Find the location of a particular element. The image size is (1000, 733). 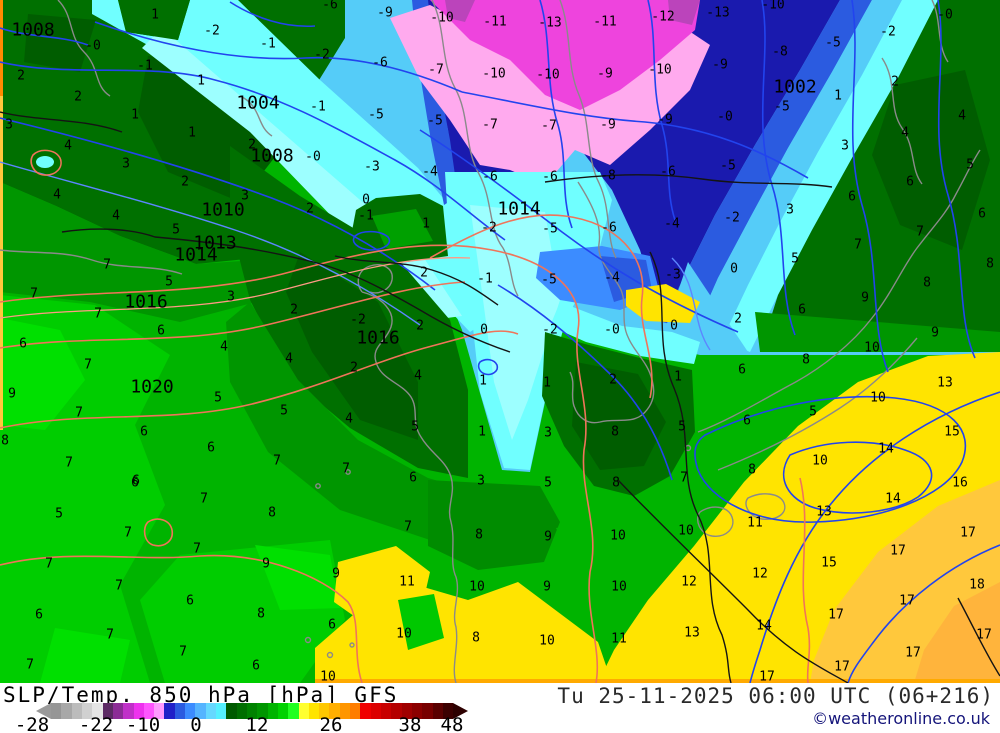

colorbar-tick: -22 is located at coordinates (96, 723).